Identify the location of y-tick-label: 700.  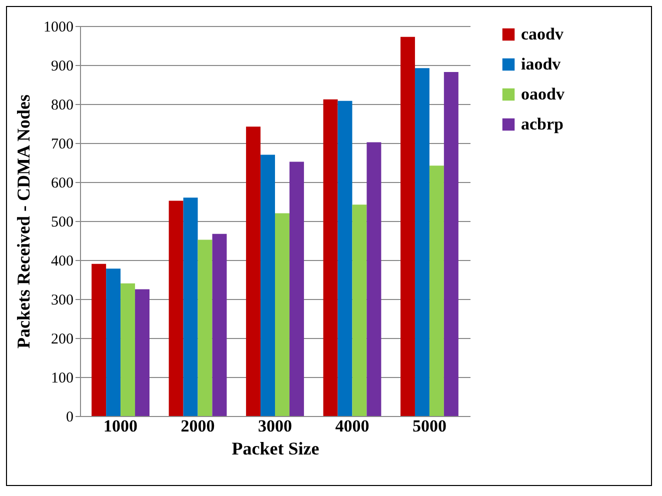
(62, 144).